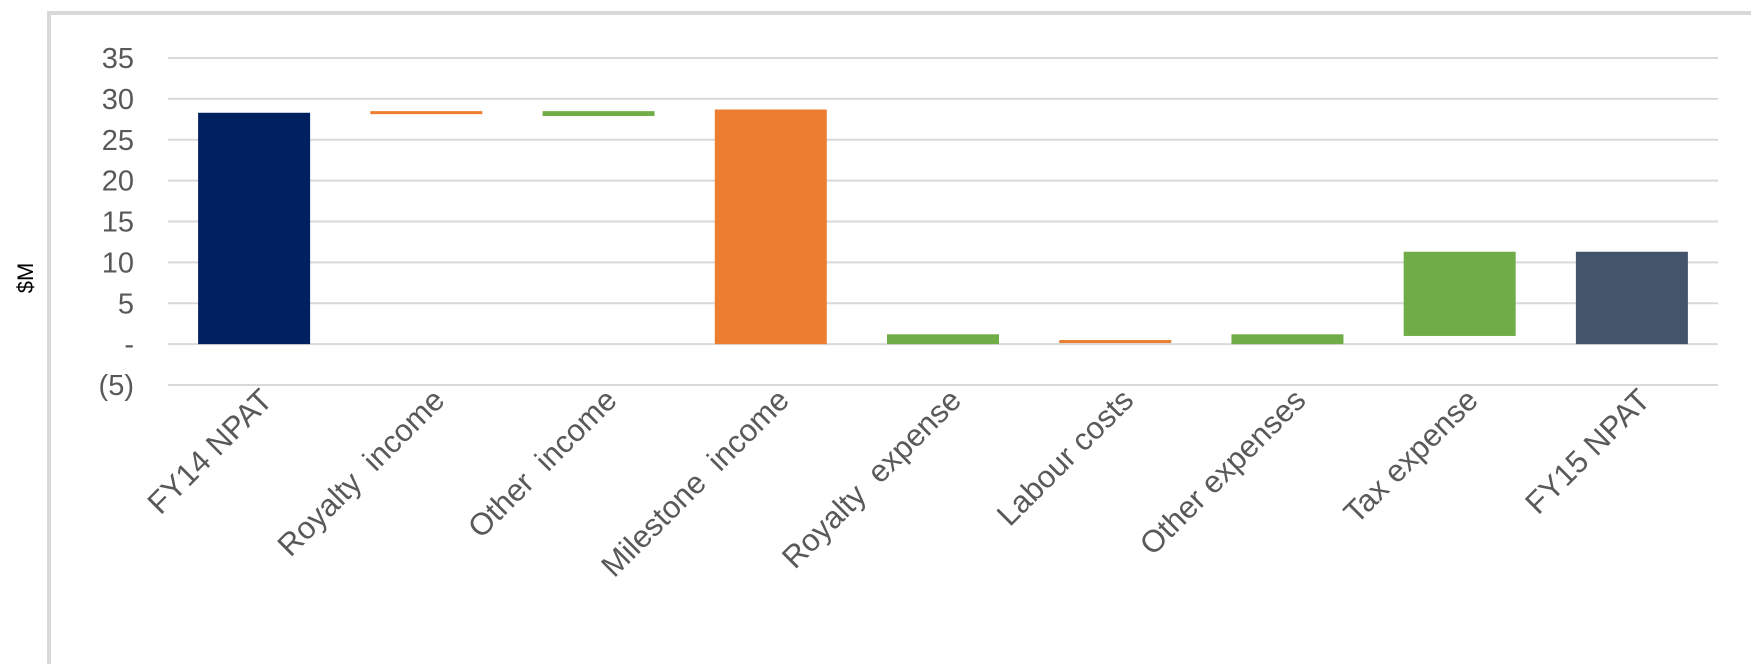 The image size is (1751, 664). What do you see at coordinates (542, 463) in the screenshot?
I see `x-tick-label: Other income` at bounding box center [542, 463].